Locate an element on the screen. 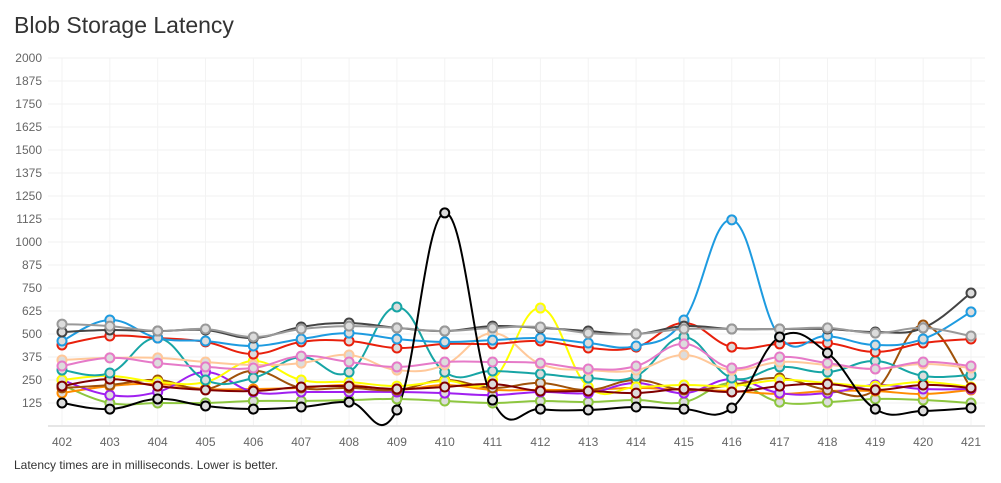 This screenshot has height=483, width=1001. x-tick-label: 412 is located at coordinates (540, 442).